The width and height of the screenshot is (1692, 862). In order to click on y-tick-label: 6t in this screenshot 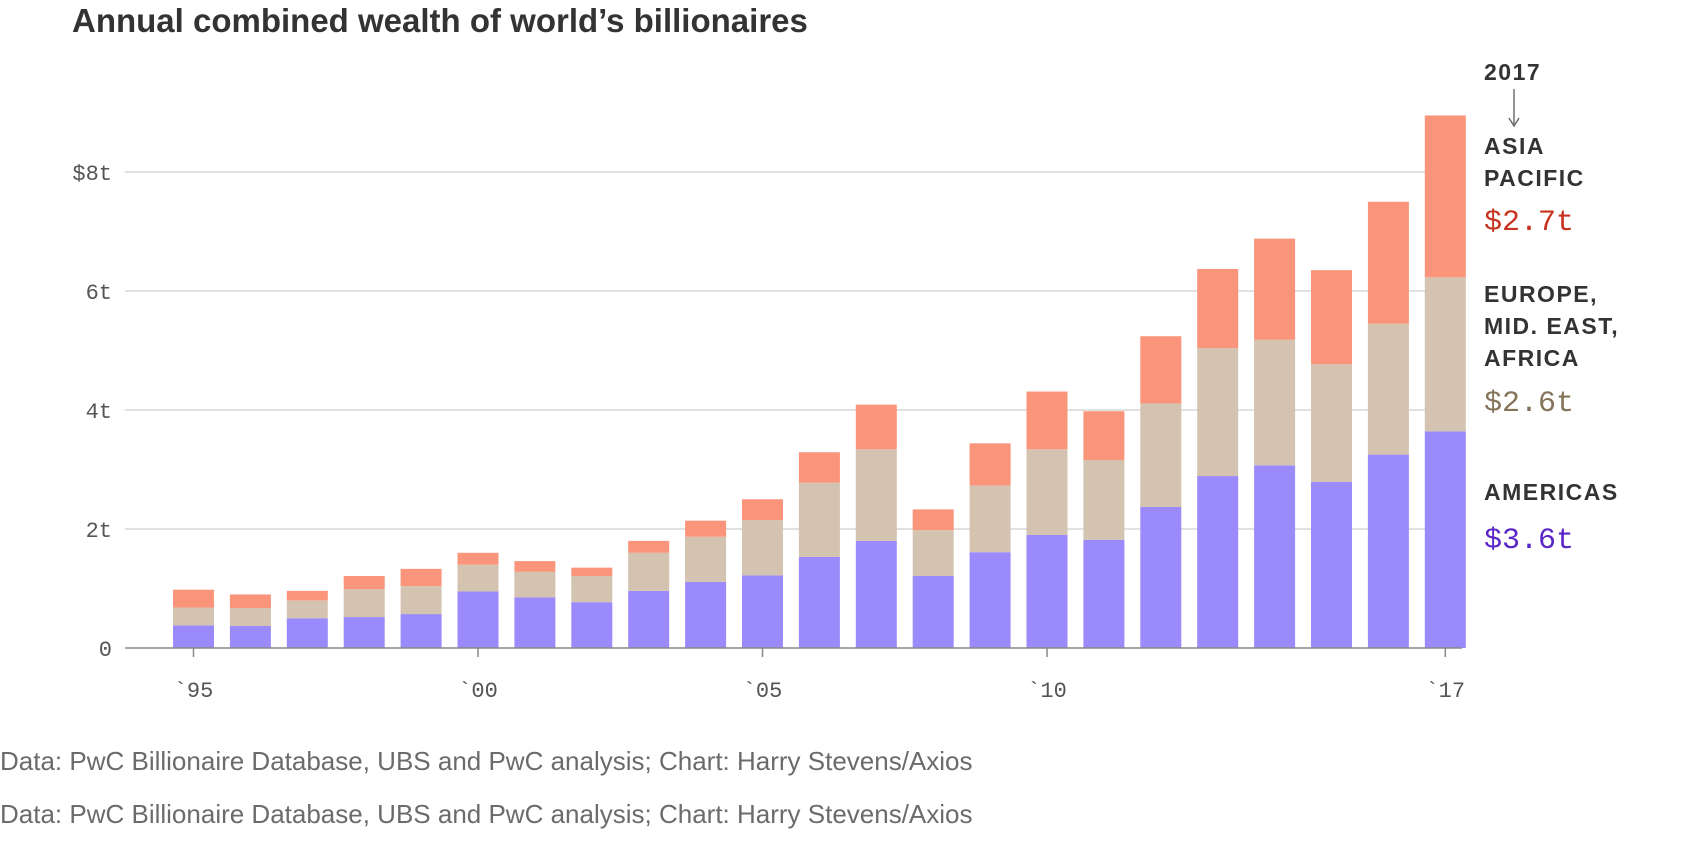, I will do `click(99, 293)`.